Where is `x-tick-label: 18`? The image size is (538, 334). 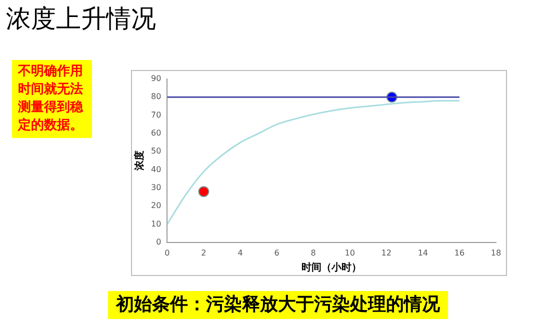 x-tick-label: 18 is located at coordinates (496, 253).